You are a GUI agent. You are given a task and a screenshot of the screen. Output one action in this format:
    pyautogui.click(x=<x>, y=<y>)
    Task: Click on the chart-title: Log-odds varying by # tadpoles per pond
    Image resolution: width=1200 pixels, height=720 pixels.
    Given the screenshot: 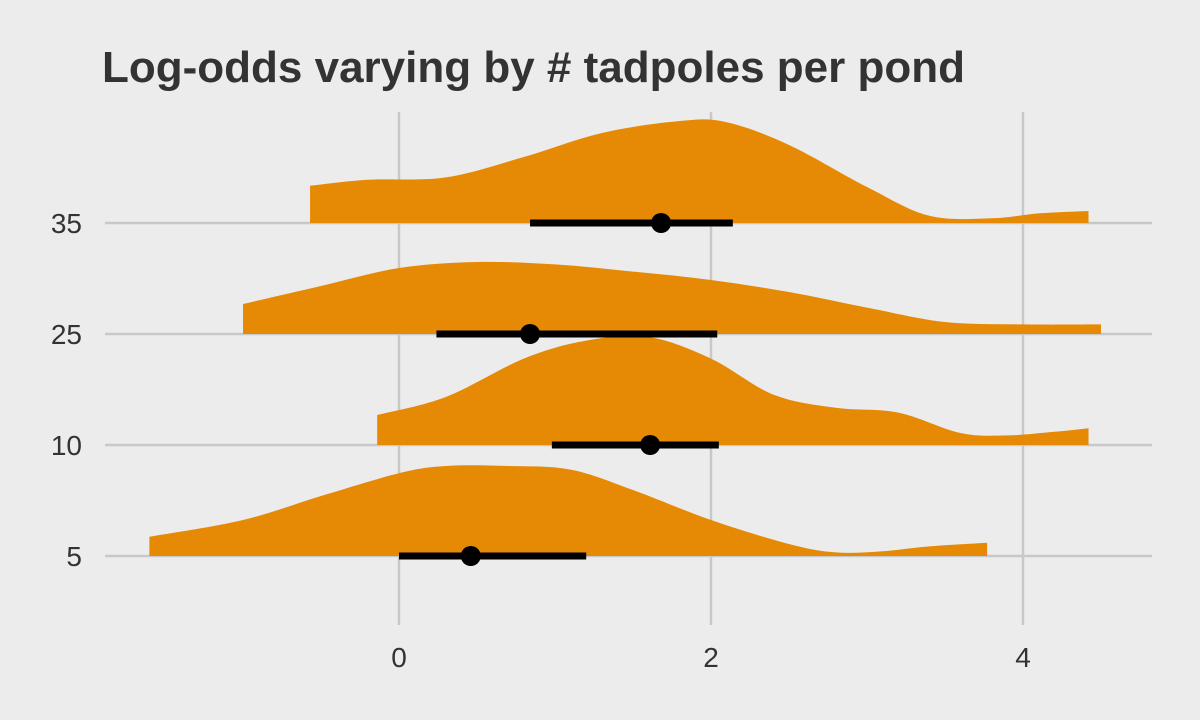 What is the action you would take?
    pyautogui.click(x=533, y=67)
    